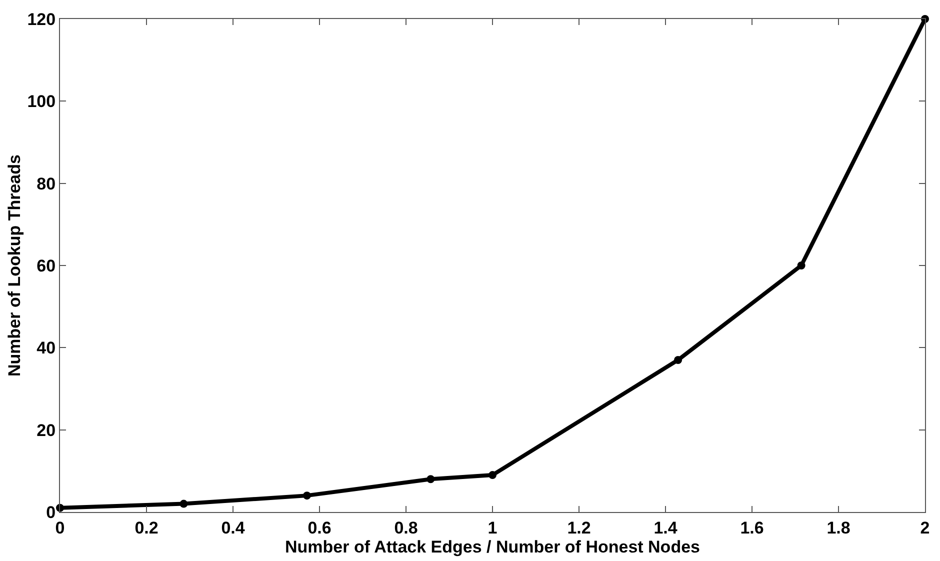 This screenshot has height=561, width=940. I want to click on y-tick-label: 0, so click(51, 512).